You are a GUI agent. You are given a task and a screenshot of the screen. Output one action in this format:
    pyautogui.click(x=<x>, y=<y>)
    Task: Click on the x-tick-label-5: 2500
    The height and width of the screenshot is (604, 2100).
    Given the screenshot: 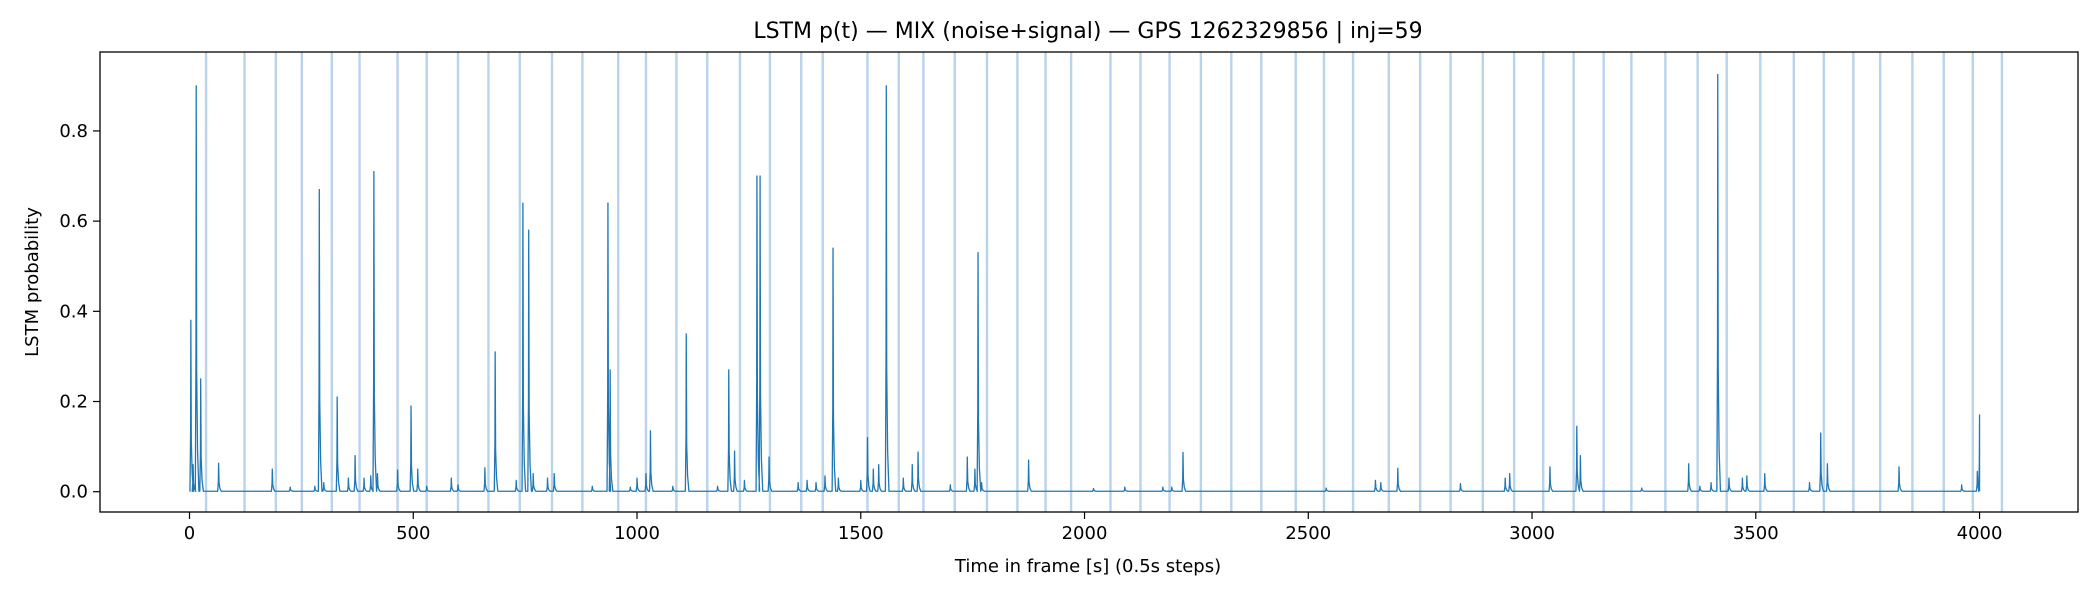 What is the action you would take?
    pyautogui.click(x=1308, y=533)
    